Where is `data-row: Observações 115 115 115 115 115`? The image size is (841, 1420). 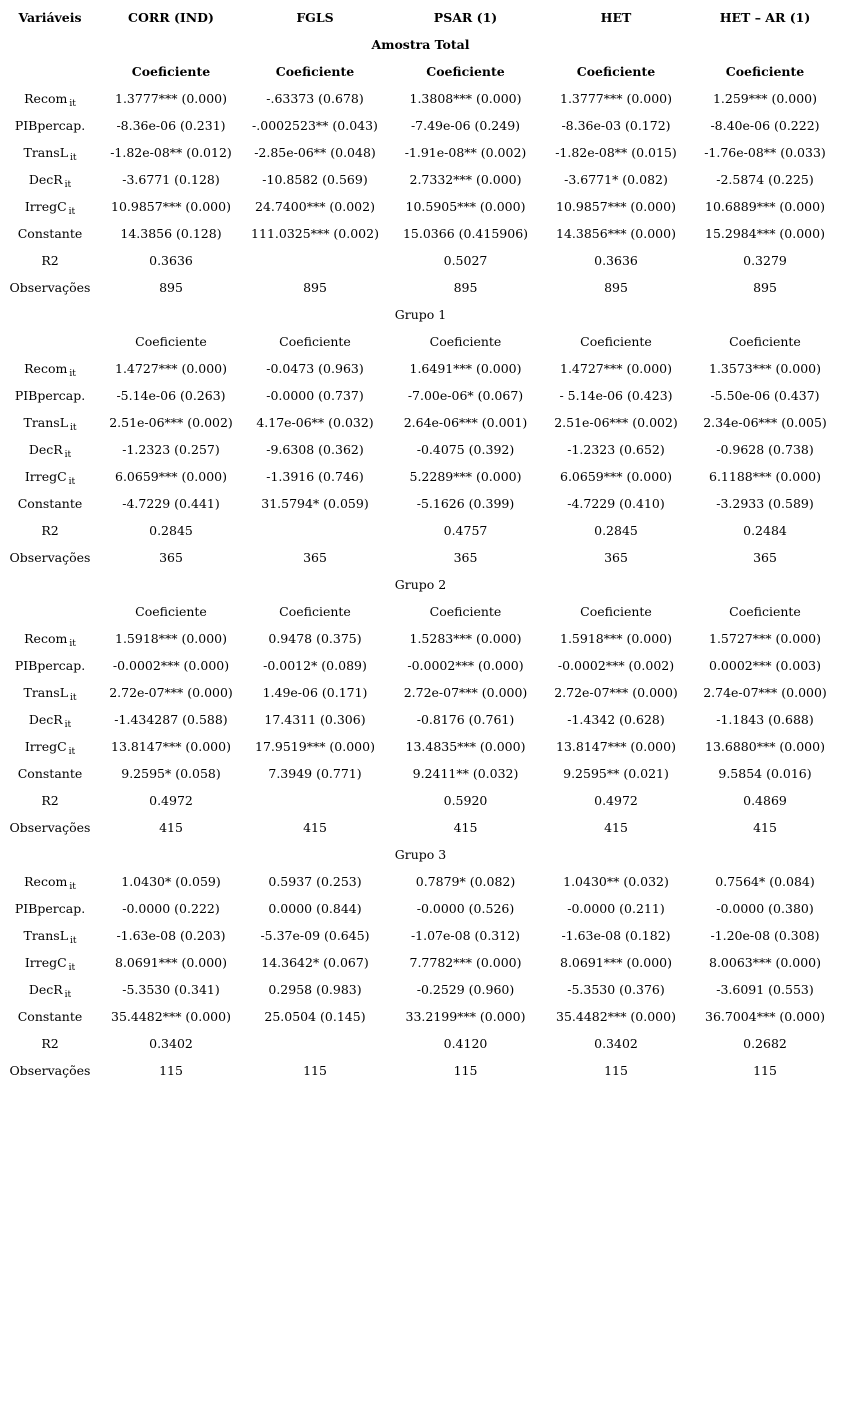 data-row: Observações 115 115 115 115 115 is located at coordinates (420, 1070).